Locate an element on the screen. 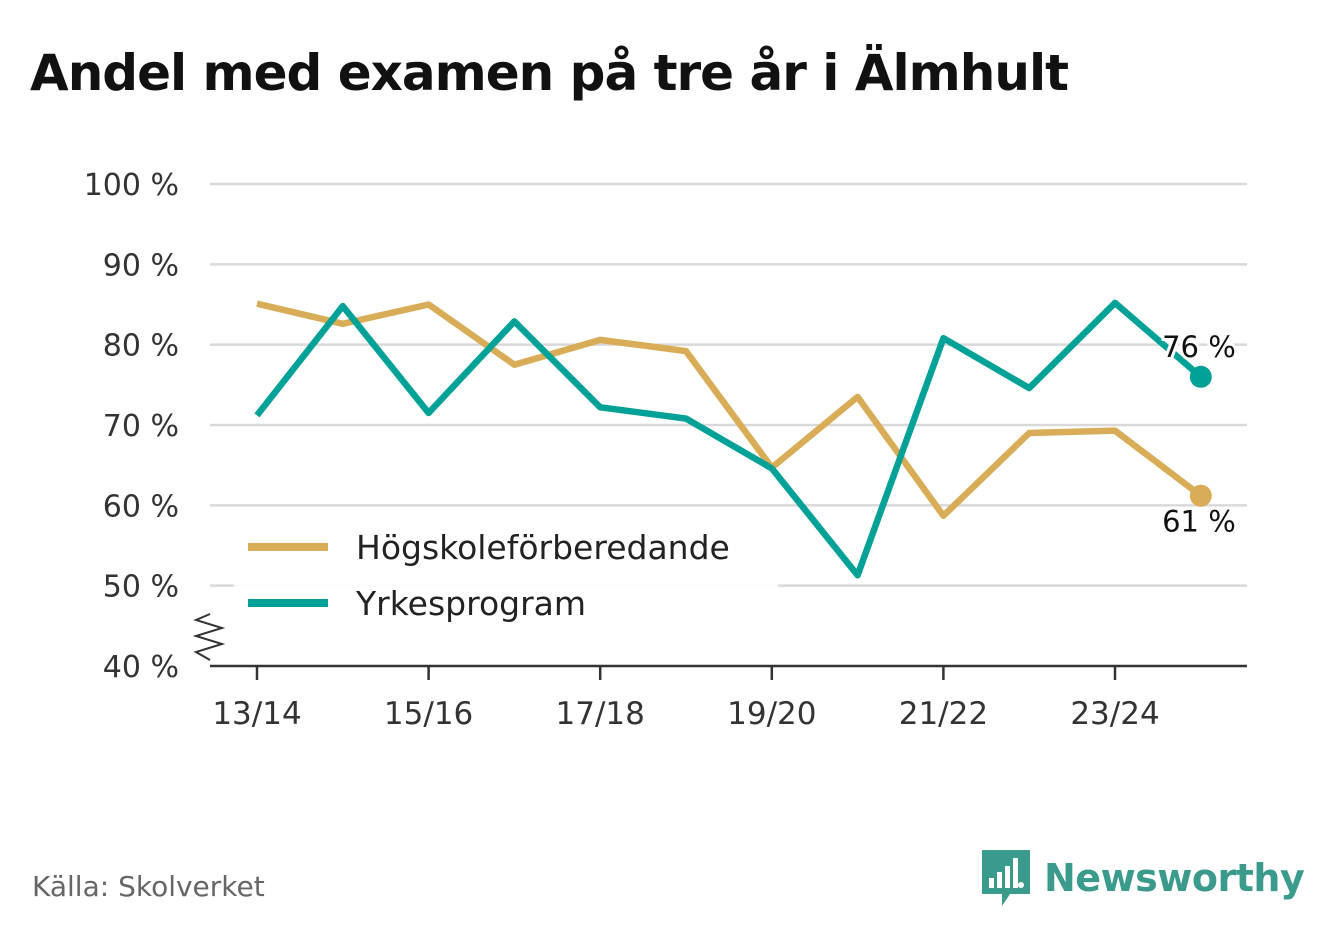 The height and width of the screenshot is (939, 1322). y-tick-label: 80 % is located at coordinates (141, 346).